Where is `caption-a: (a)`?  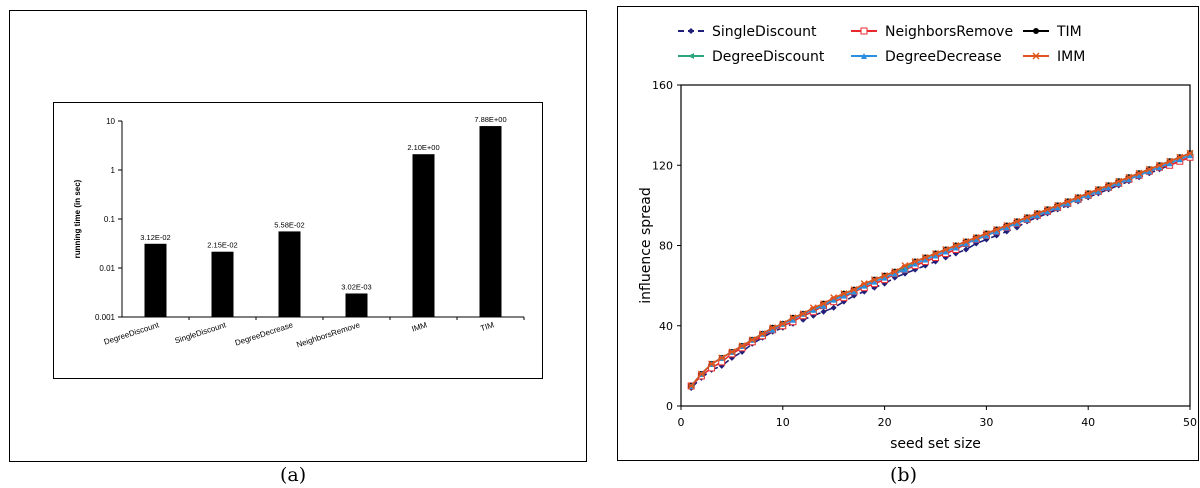
caption-a: (a) is located at coordinates (293, 475).